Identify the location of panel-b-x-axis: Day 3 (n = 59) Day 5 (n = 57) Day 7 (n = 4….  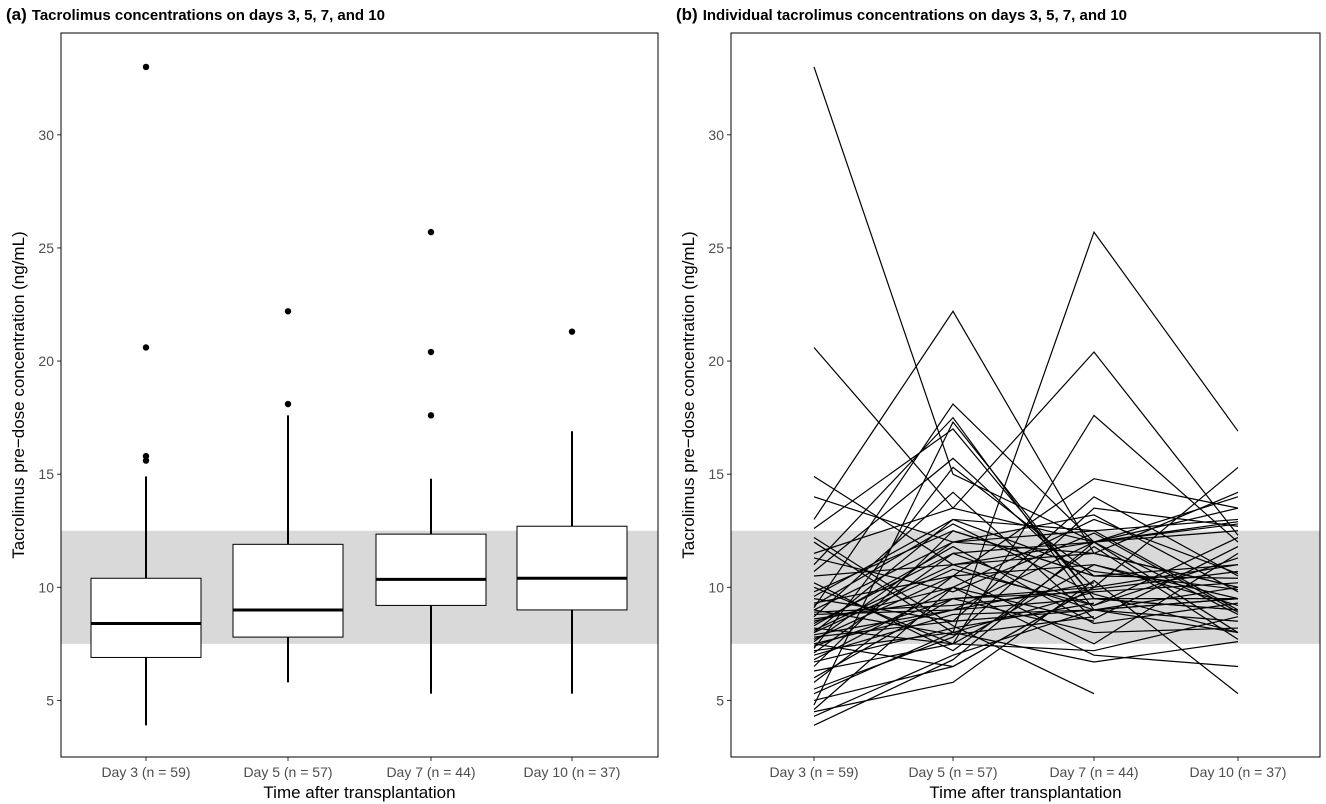
(1027, 768).